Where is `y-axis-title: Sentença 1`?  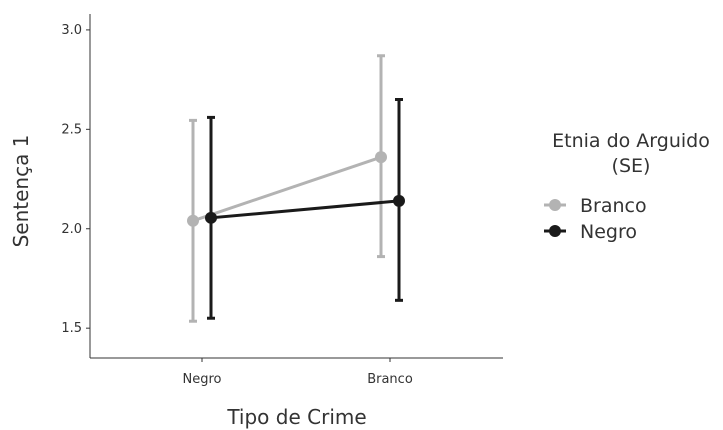 y-axis-title: Sentença 1 is located at coordinates (21, 191).